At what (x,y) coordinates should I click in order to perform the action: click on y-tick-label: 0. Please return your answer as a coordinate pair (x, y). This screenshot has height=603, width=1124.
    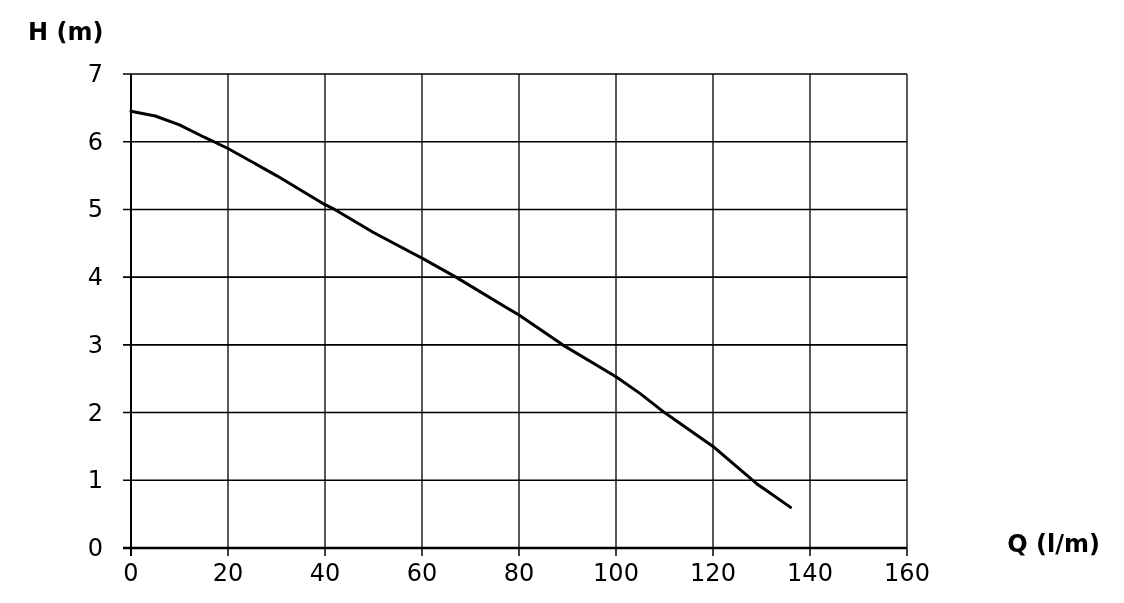
    Looking at the image, I should click on (95, 548).